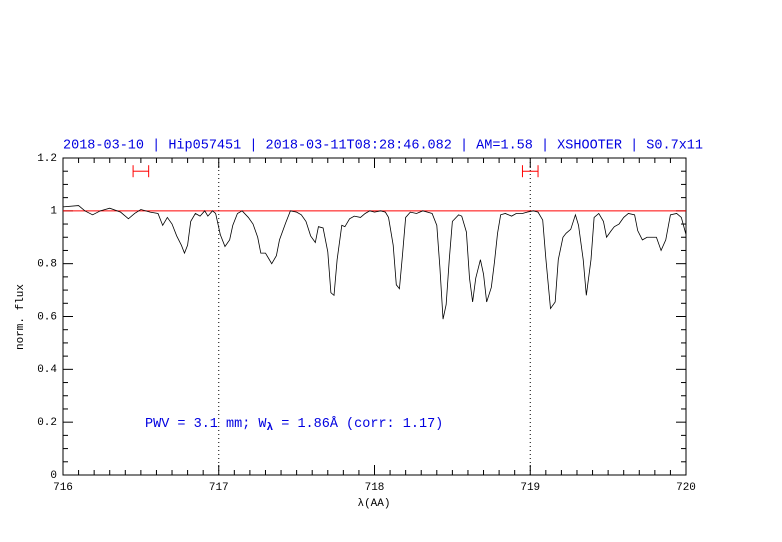 This screenshot has width=782, height=542. What do you see at coordinates (21, 317) in the screenshot?
I see `y-axis-label: norm. flux` at bounding box center [21, 317].